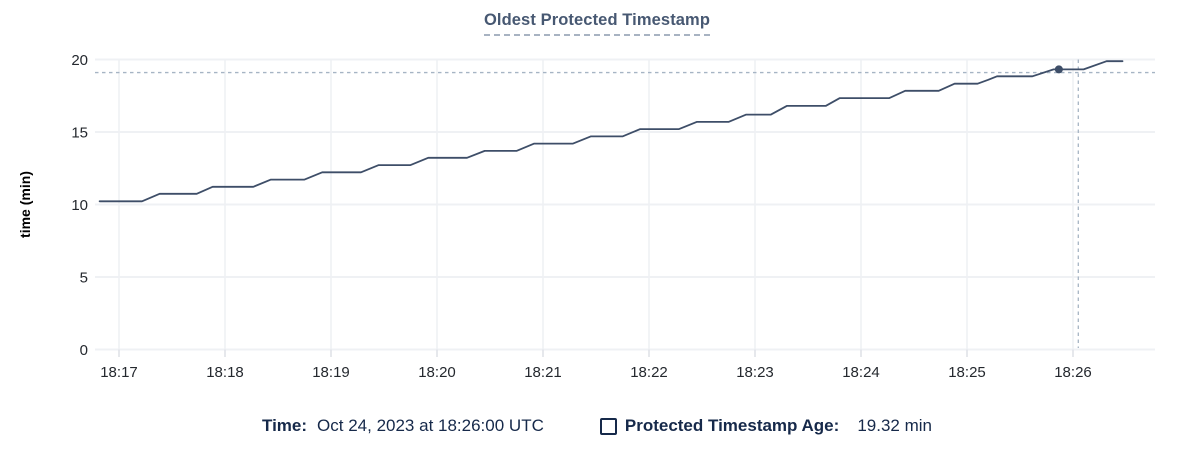 This screenshot has height=466, width=1194. I want to click on legend-time-label: Time:, so click(285, 425).